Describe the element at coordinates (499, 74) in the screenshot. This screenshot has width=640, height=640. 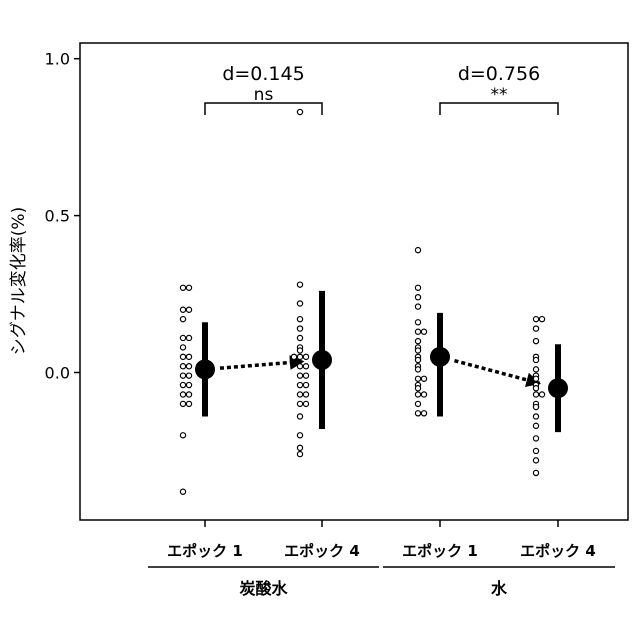
I see `effect-size-label: d=0.756` at that location.